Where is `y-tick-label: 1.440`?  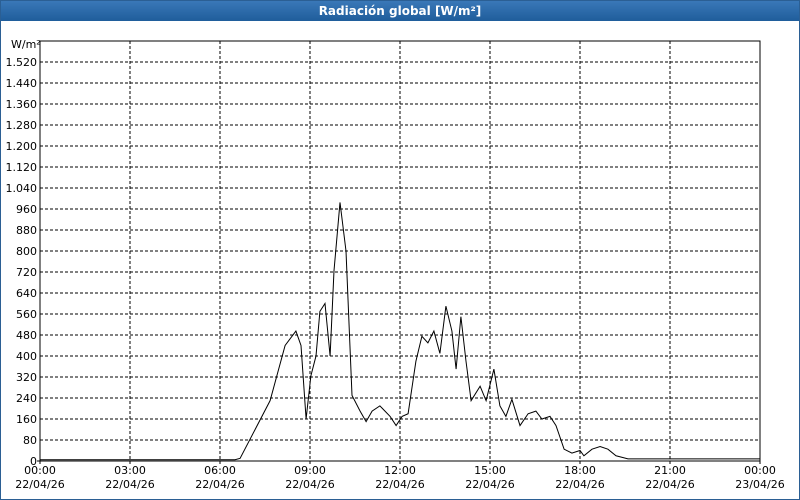 y-tick-label: 1.440 is located at coordinates (22, 83).